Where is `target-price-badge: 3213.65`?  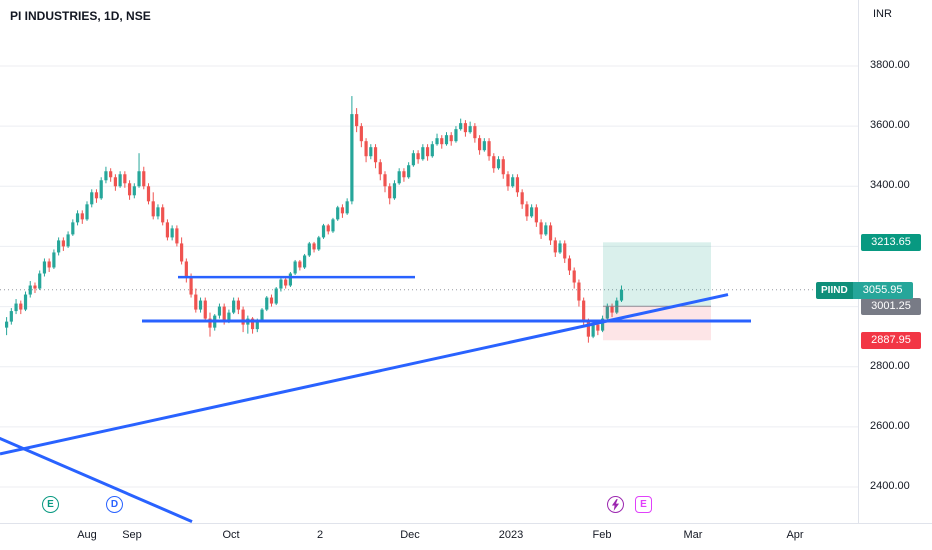
target-price-badge: 3213.65 is located at coordinates (891, 243).